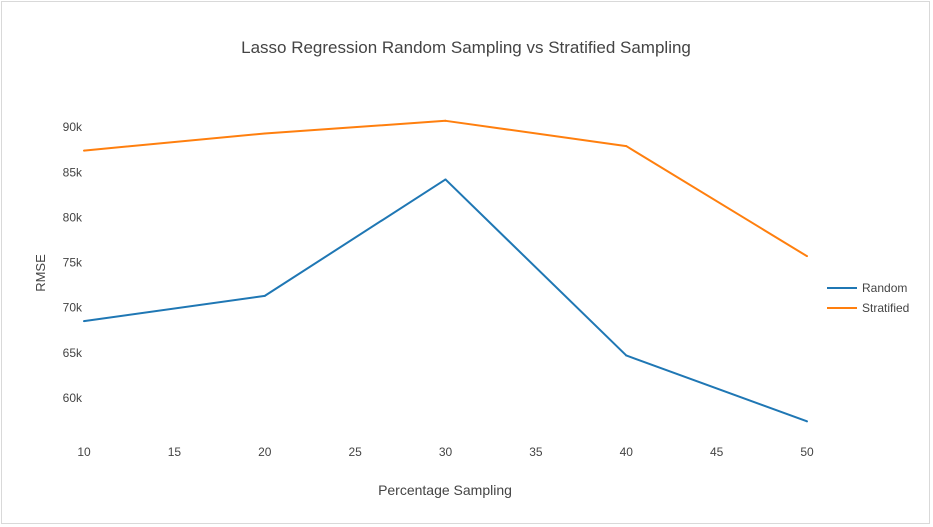 Image resolution: width=933 pixels, height=527 pixels. Describe the element at coordinates (868, 298) in the screenshot. I see `legend: Random Stratified` at that location.